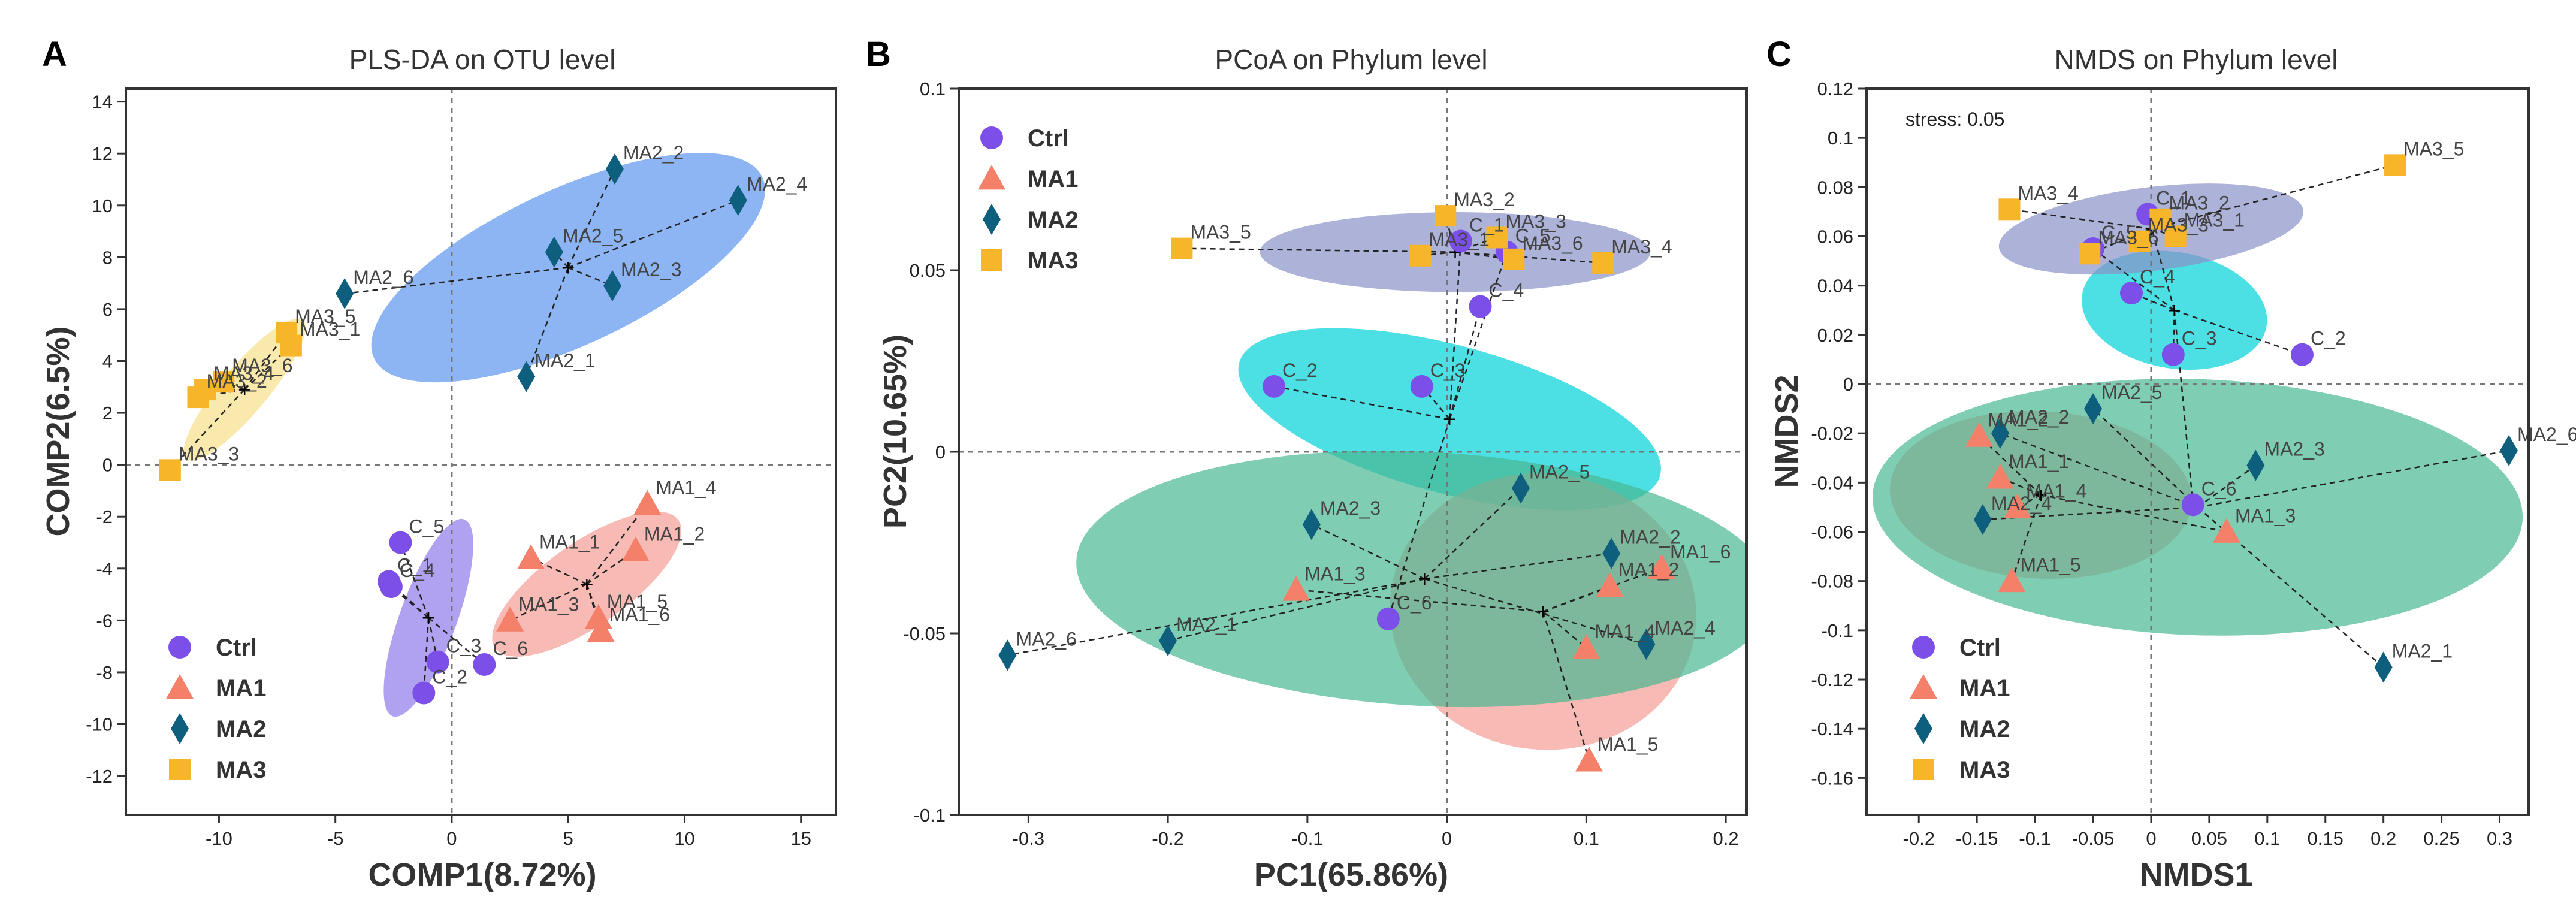 The image size is (2576, 903). Describe the element at coordinates (895, 431) in the screenshot. I see `panel-b-ylabel: PC2(10.65%)` at that location.